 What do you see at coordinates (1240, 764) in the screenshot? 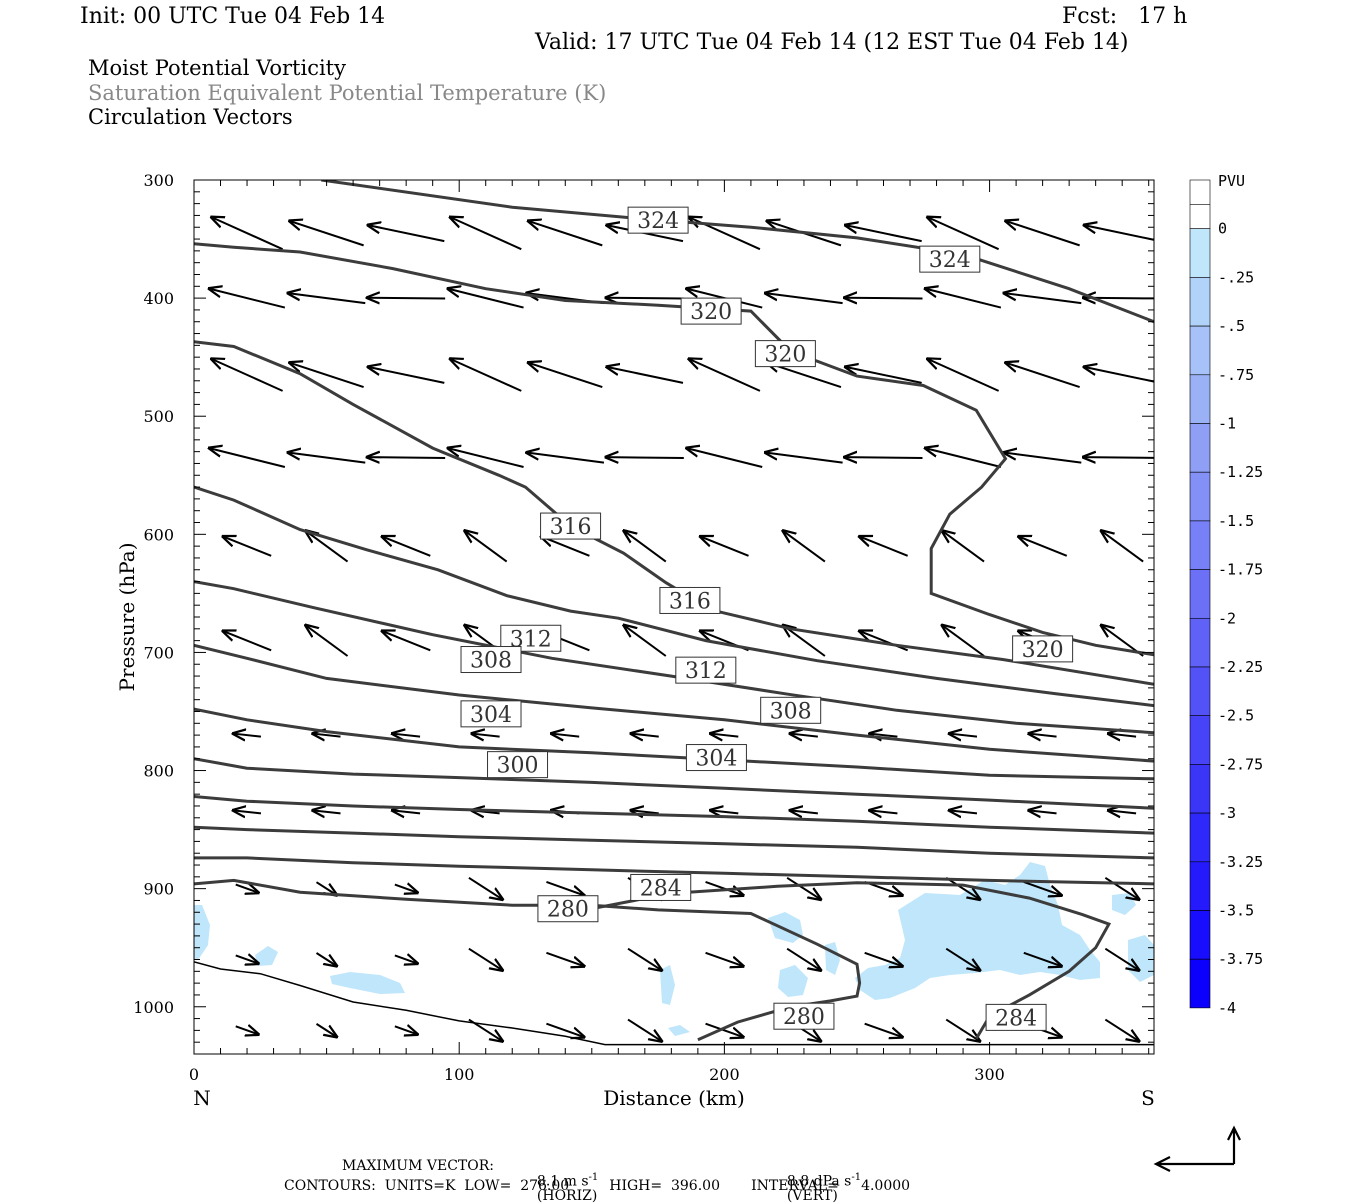
I see `colorbar-tick-label: -2.75` at bounding box center [1240, 764].